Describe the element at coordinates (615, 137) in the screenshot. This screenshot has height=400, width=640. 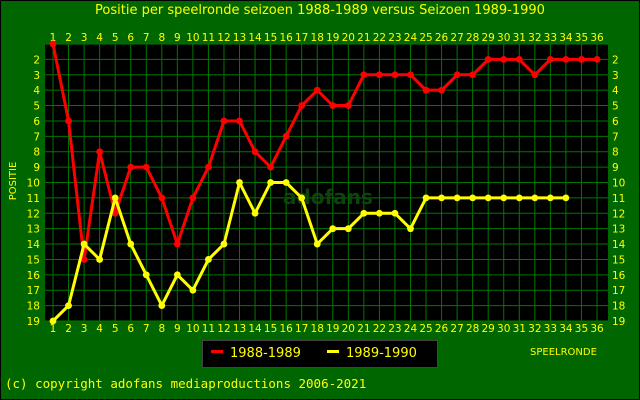
I see `y-tick-right: 7` at that location.